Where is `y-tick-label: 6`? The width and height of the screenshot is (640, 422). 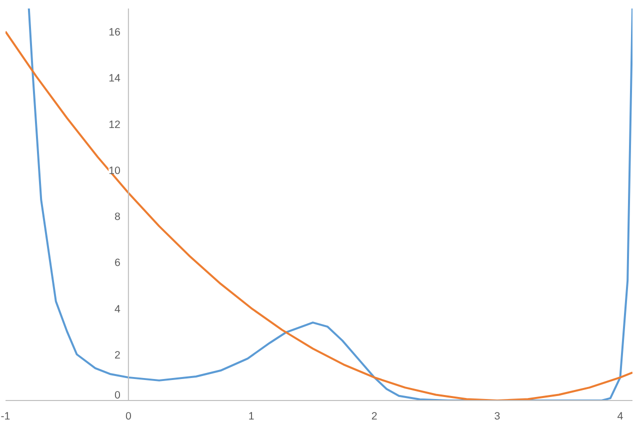
y-tick-label: 6 is located at coordinates (117, 263).